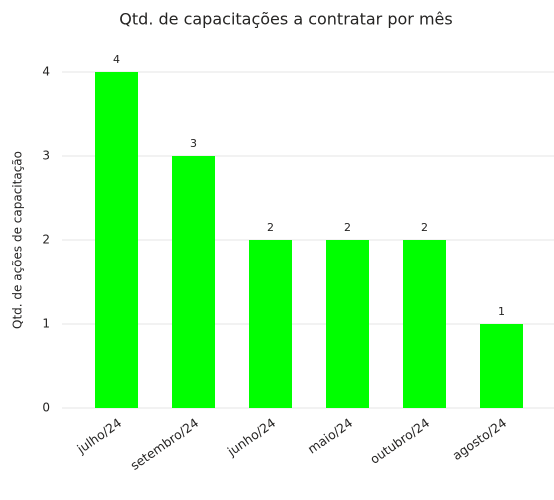 This screenshot has width=554, height=500. What do you see at coordinates (193, 143) in the screenshot?
I see `value-label: 3` at bounding box center [193, 143].